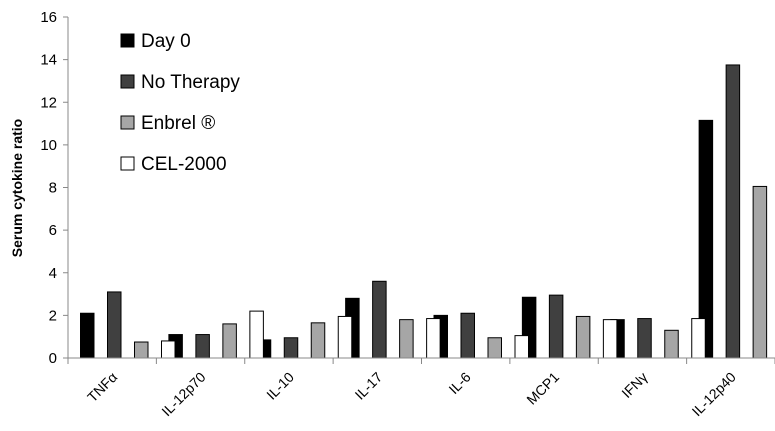  Describe the element at coordinates (178, 123) in the screenshot. I see `legend-label: Enbrel ®` at that location.